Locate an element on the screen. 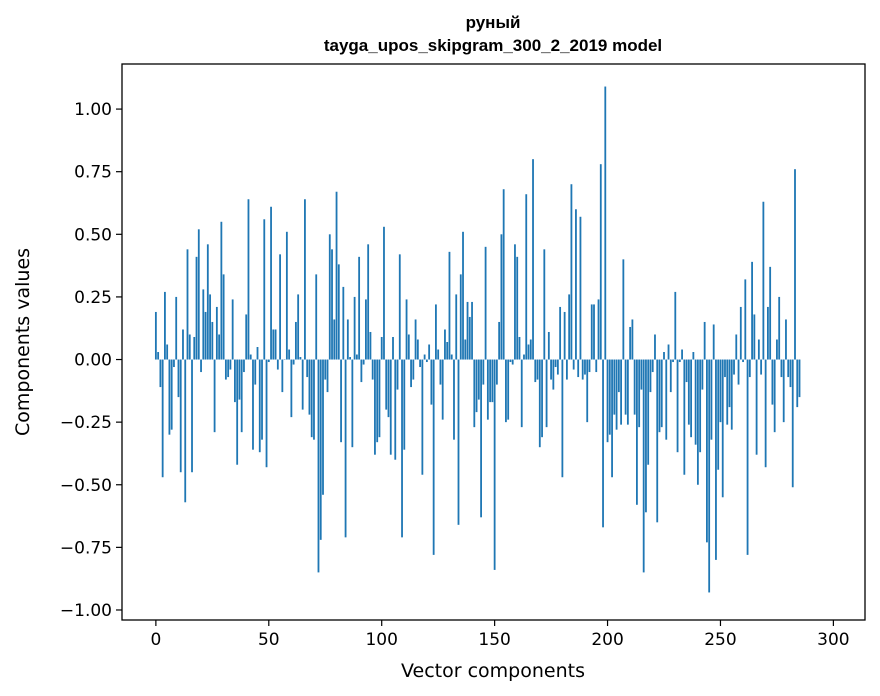 The width and height of the screenshot is (880, 696). y-tick-label: 1.00 is located at coordinates (93, 110).